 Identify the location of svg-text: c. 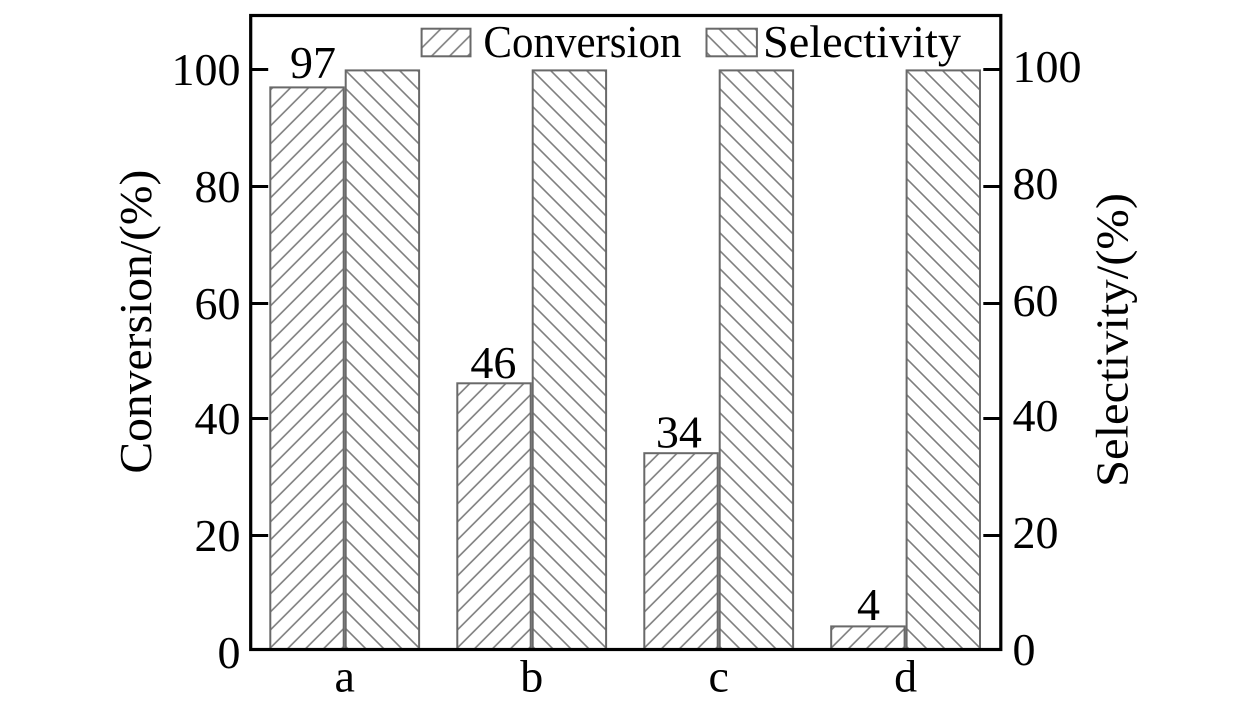
(718, 676).